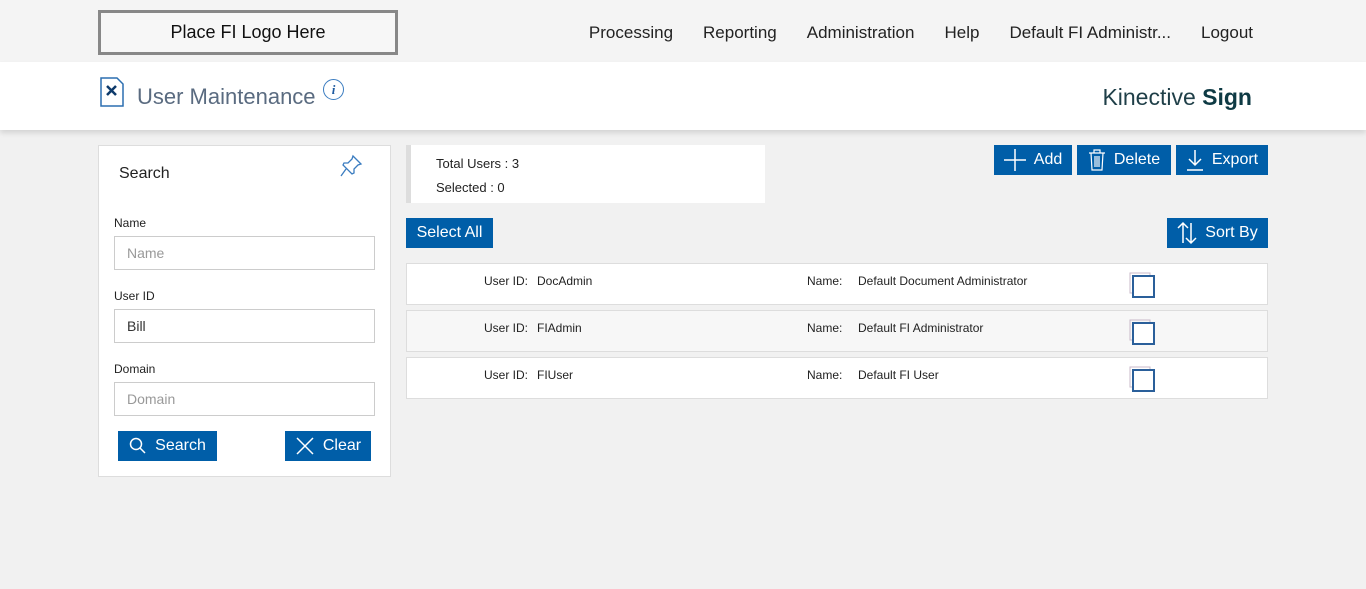 The height and width of the screenshot is (589, 1366). What do you see at coordinates (1033, 160) in the screenshot?
I see `add-button: Add` at bounding box center [1033, 160].